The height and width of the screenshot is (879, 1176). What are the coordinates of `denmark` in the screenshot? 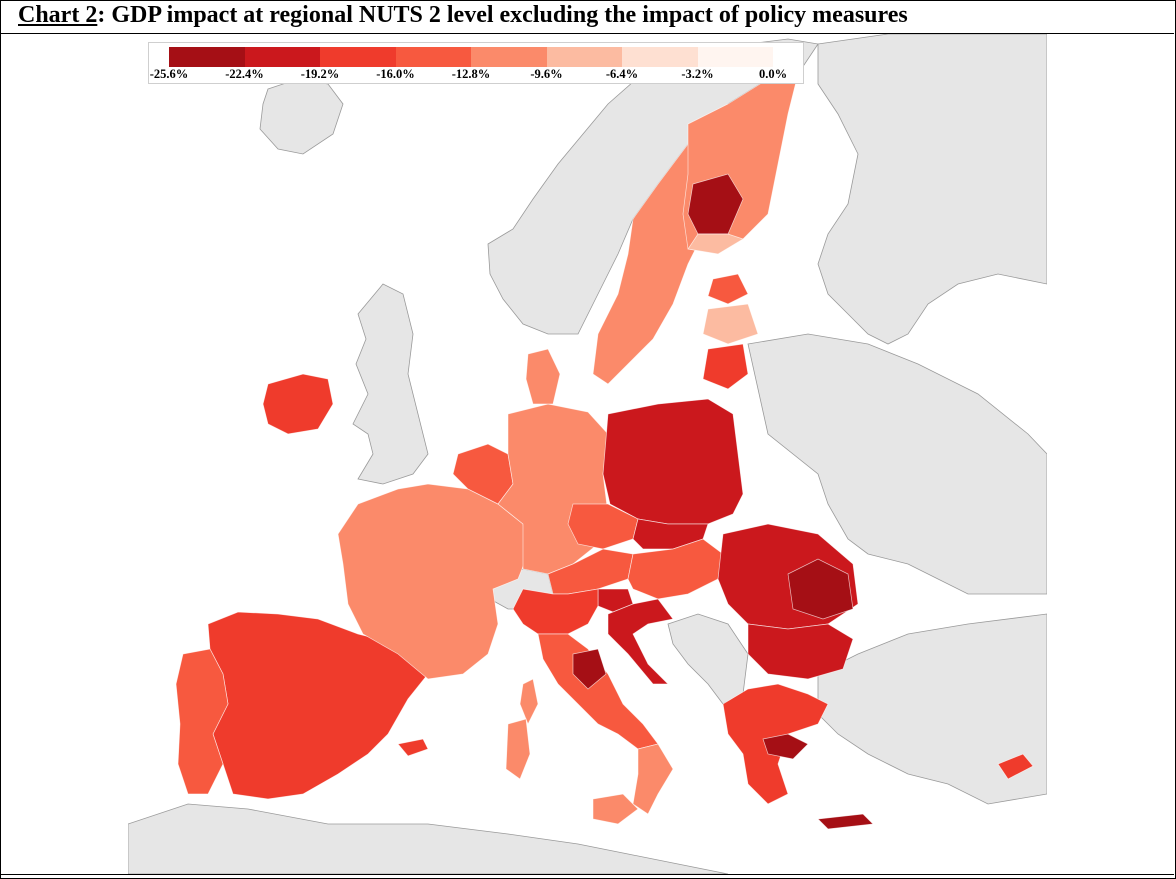 It's located at (543, 376).